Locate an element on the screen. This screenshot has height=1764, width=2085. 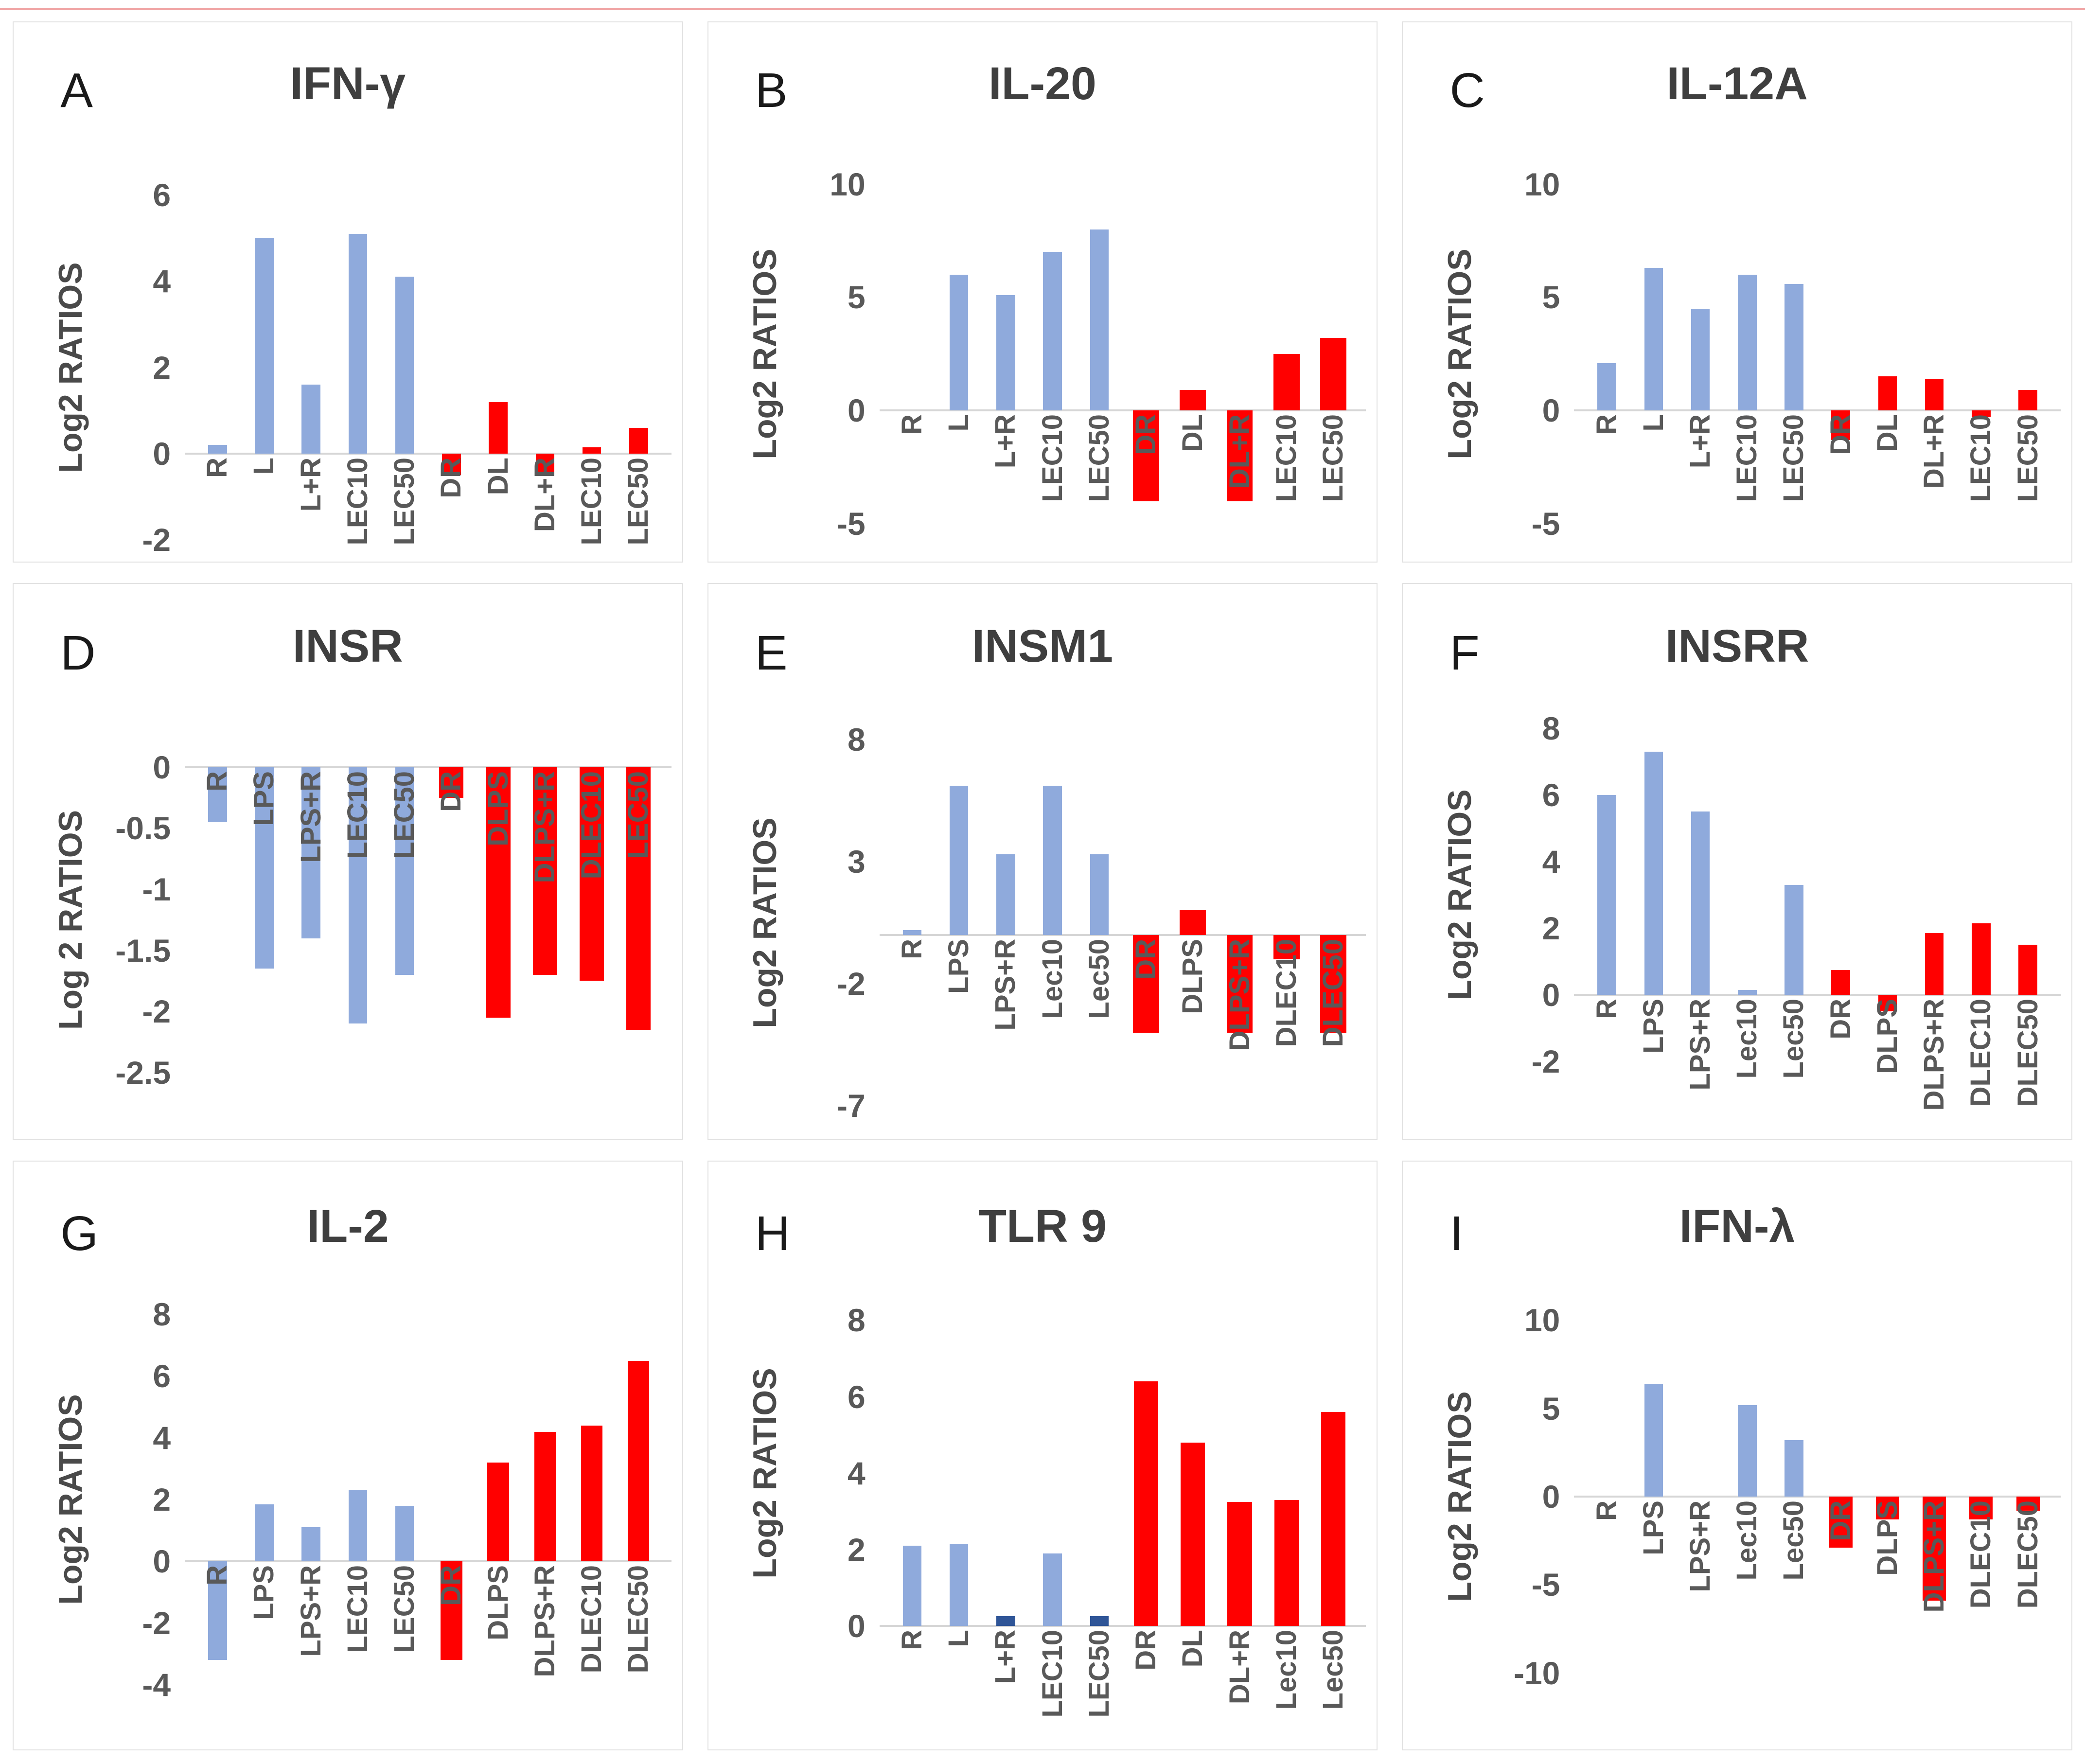
panel-letter: D is located at coordinates (78, 654).